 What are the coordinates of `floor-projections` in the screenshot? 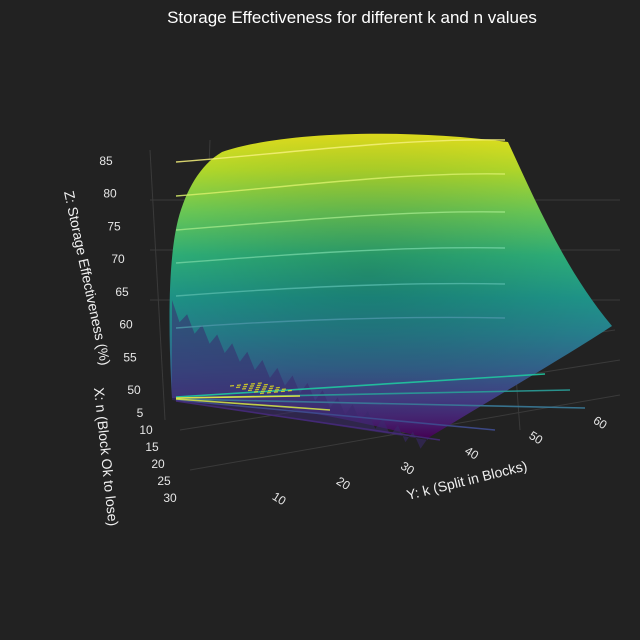 It's located at (380, 407).